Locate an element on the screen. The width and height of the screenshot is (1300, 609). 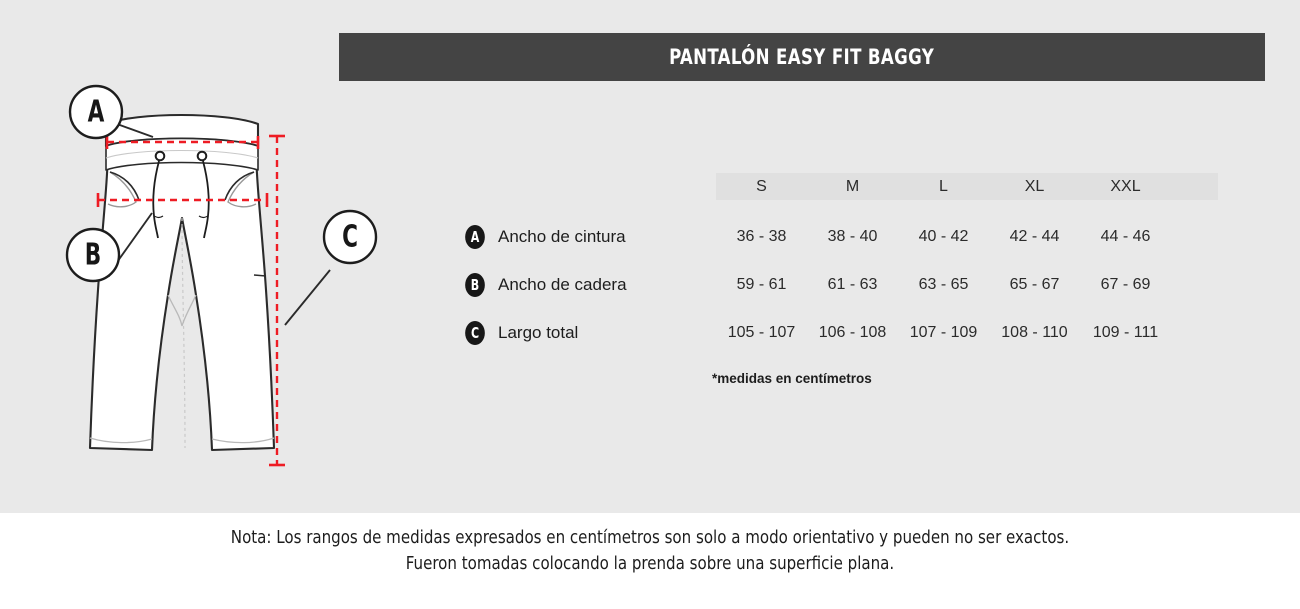
row-label-hip: Ancho de cadera is located at coordinates (562, 284).